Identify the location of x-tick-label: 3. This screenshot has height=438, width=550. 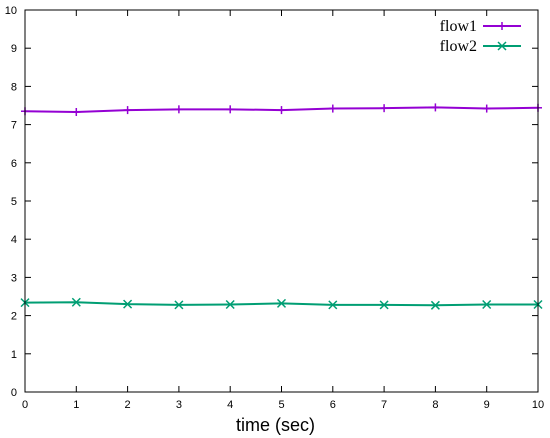
(179, 405).